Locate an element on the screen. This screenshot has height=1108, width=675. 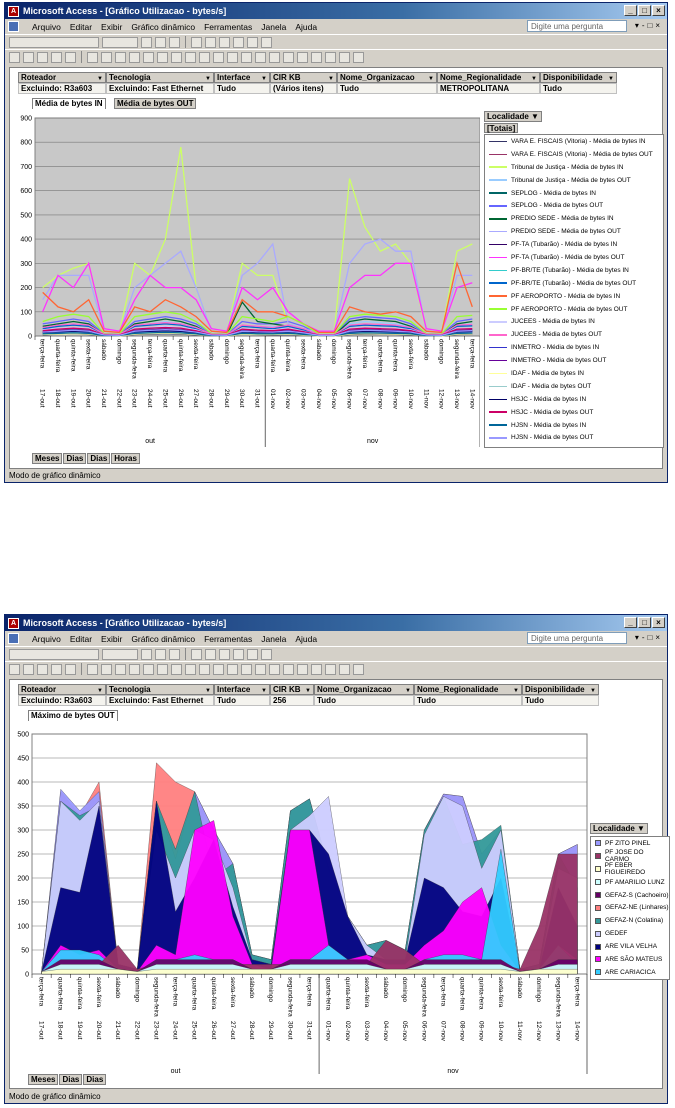
field-horas: Horas is located at coordinates (125, 458).